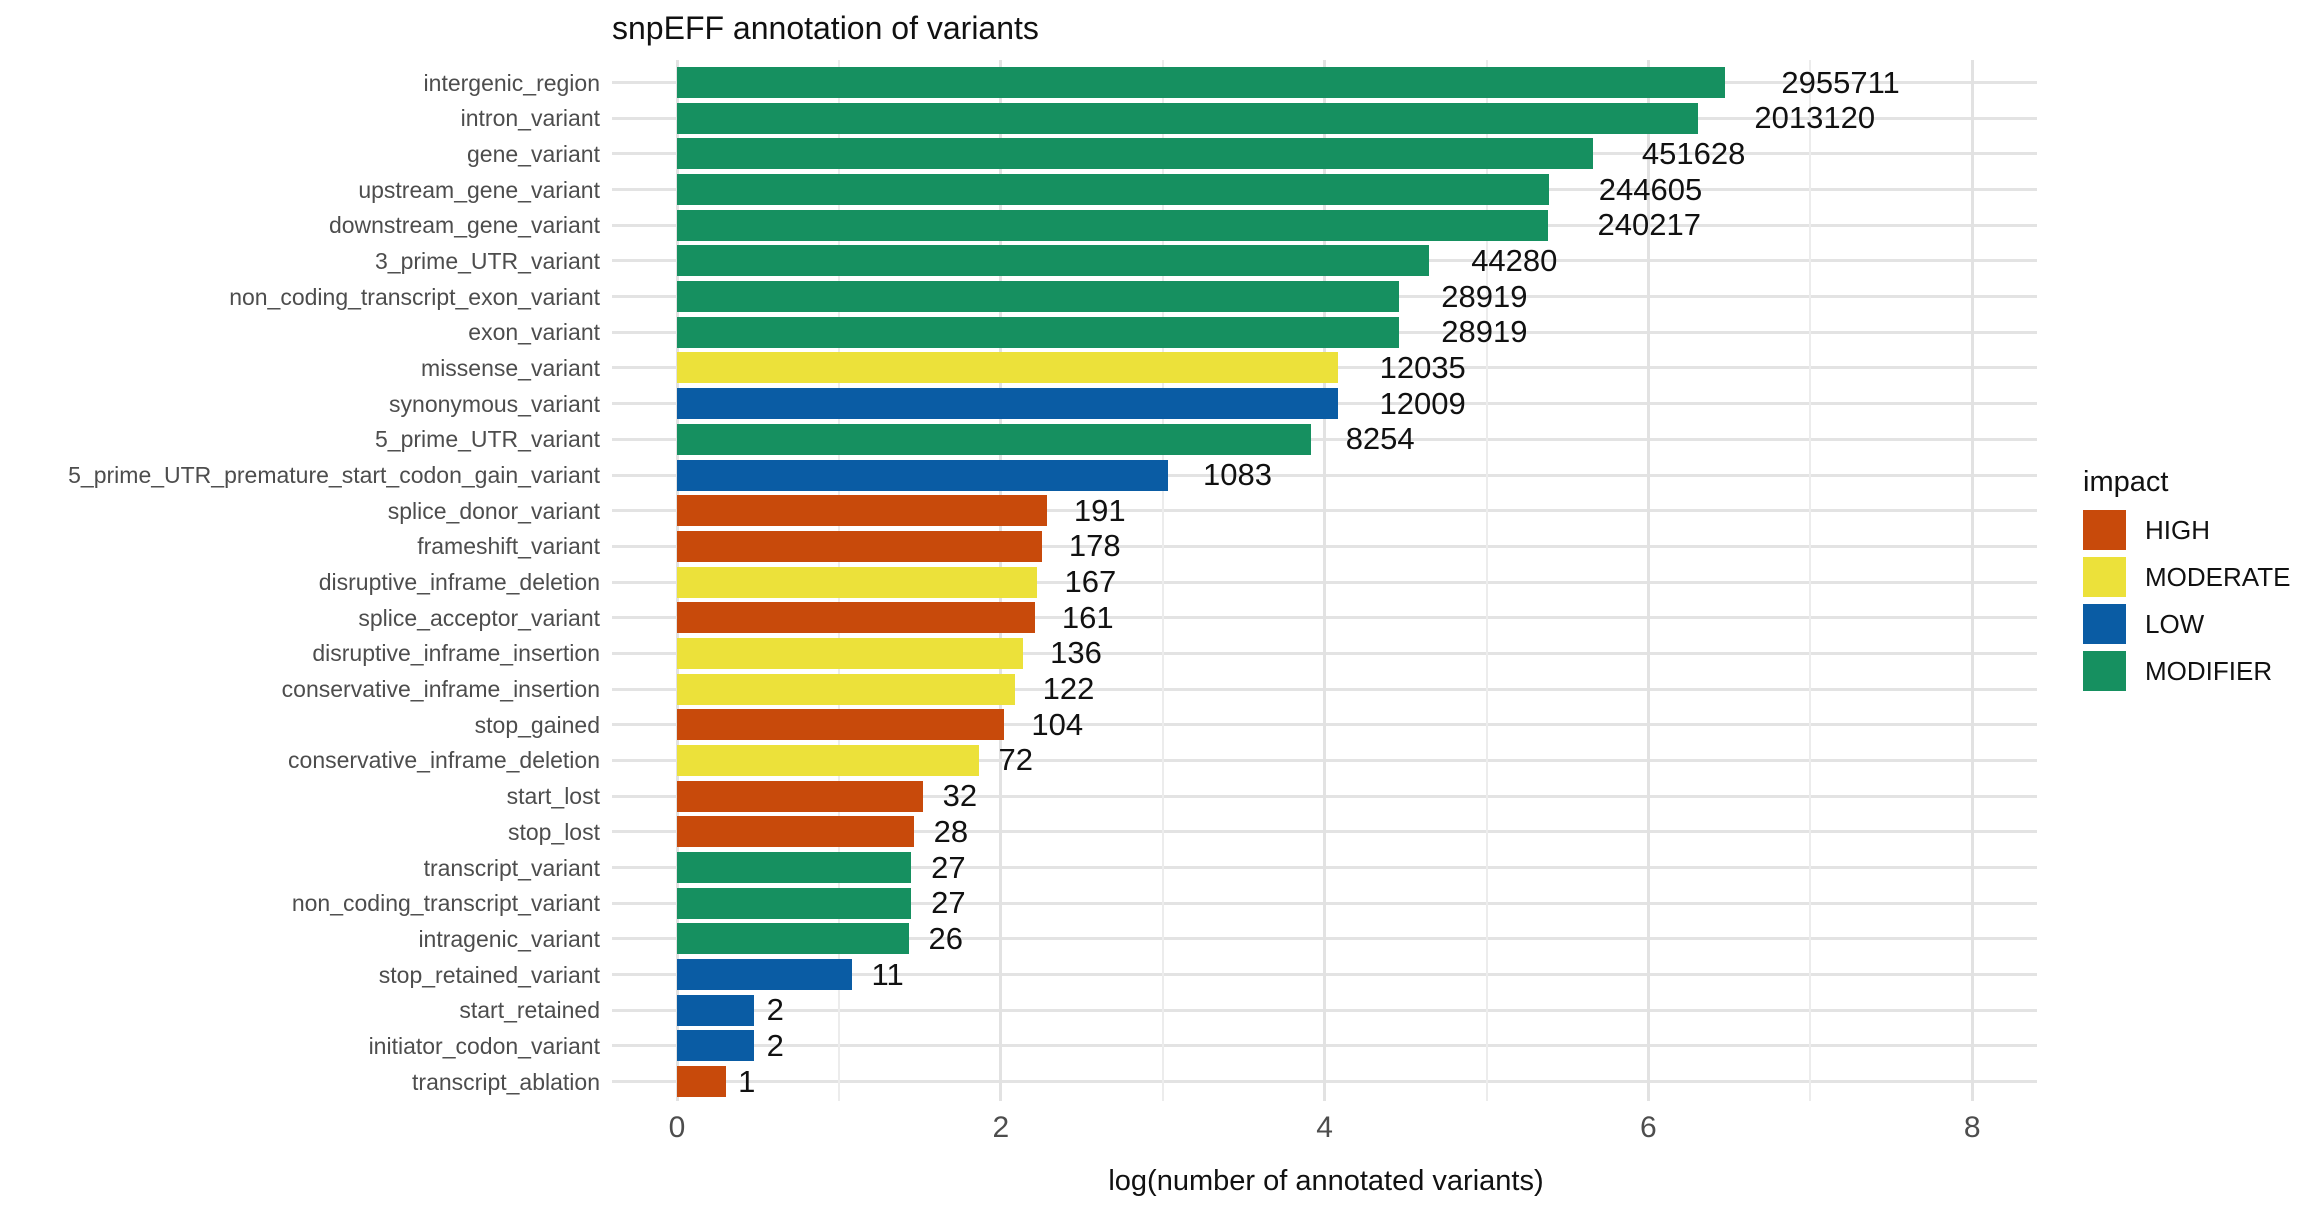  What do you see at coordinates (862, 511) in the screenshot?
I see `bar-splice_donor_variant` at bounding box center [862, 511].